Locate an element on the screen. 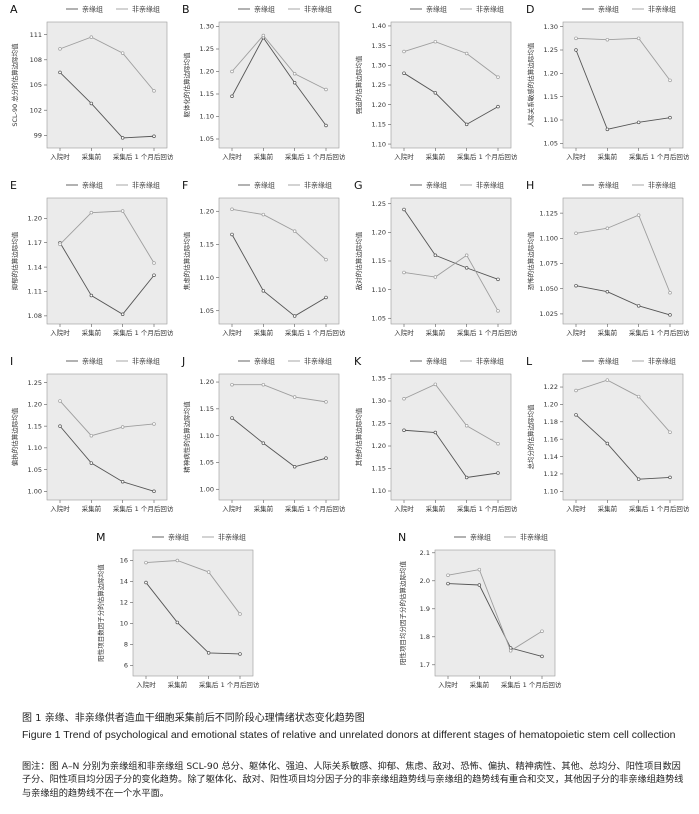  y-axis-label: 精神病性的估算边际均值 is located at coordinates (186, 437).